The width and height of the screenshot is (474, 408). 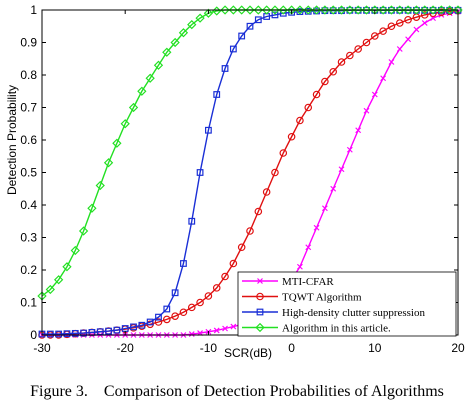 I want to click on y-tick-label: 1, so click(x=33, y=10).